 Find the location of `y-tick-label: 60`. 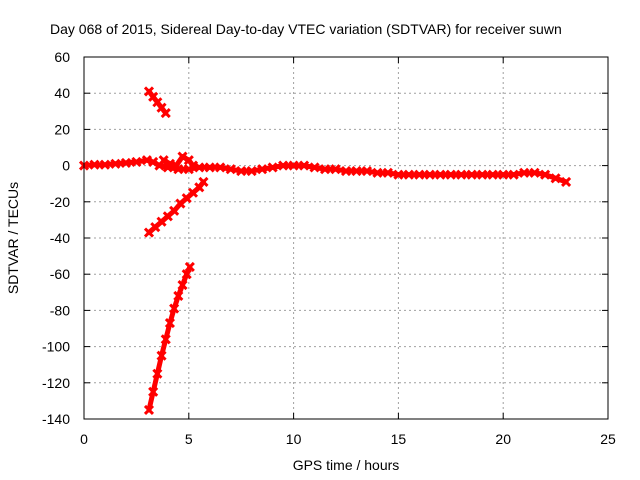

y-tick-label: 60 is located at coordinates (62, 57).